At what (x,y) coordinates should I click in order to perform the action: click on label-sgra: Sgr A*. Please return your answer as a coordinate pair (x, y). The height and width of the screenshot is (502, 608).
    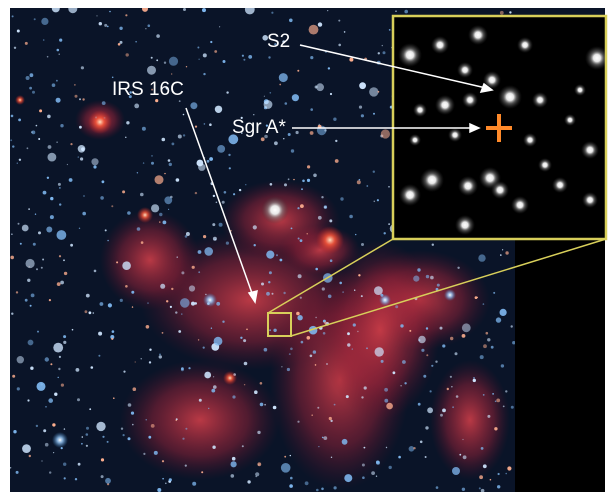
    Looking at the image, I should click on (259, 127).